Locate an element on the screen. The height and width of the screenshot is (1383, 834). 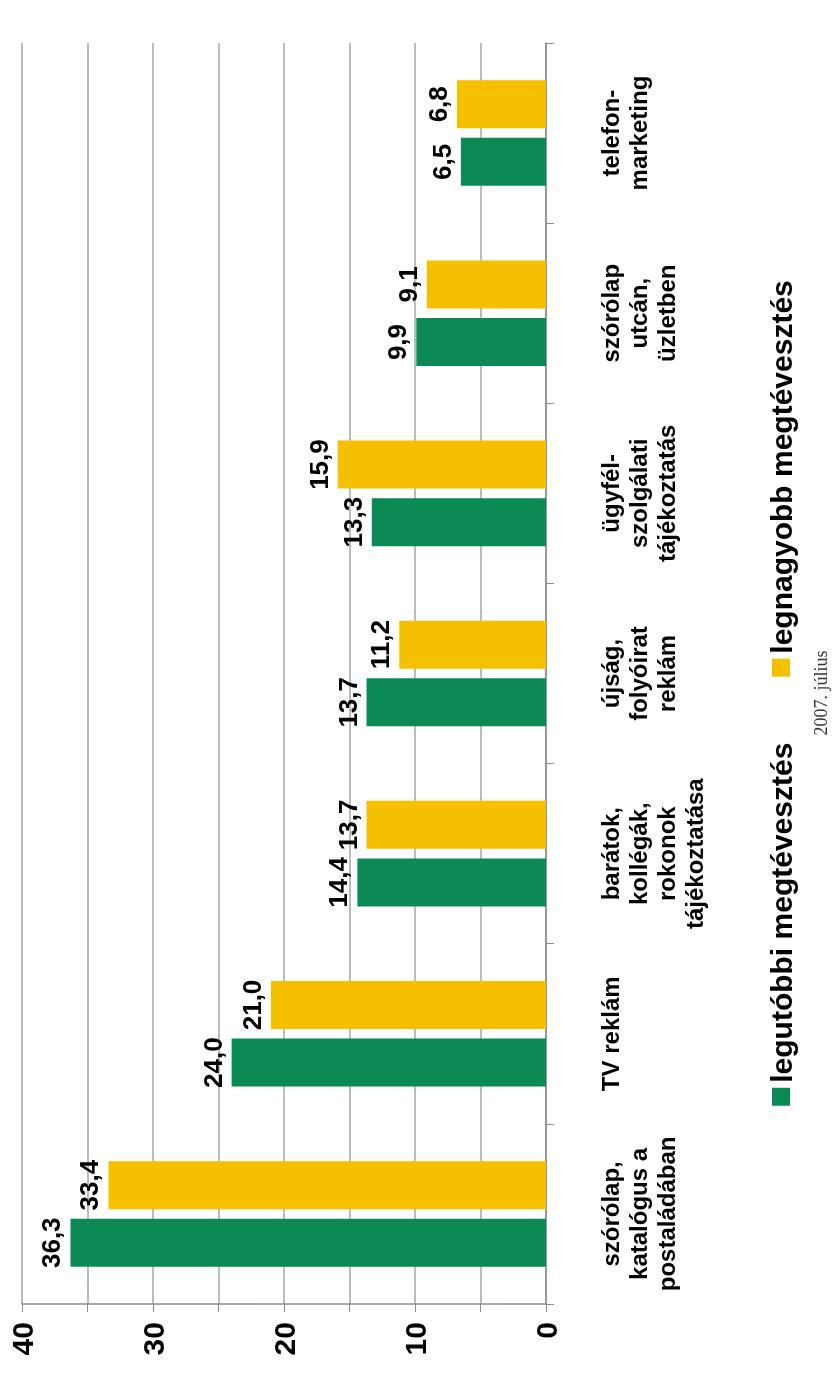
data-label: 9,1 is located at coordinates (407, 284).